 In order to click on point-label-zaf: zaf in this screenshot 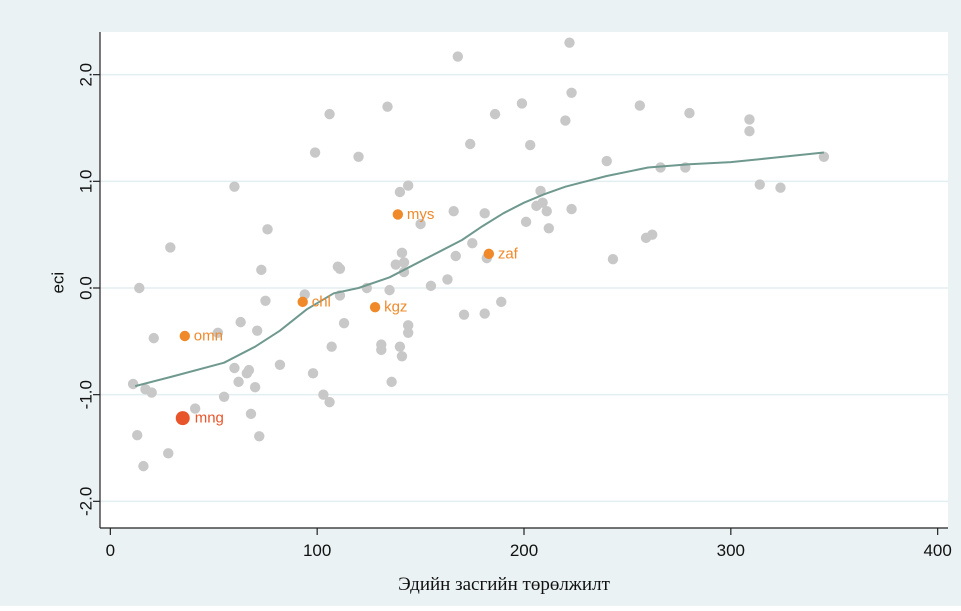, I will do `click(508, 253)`.